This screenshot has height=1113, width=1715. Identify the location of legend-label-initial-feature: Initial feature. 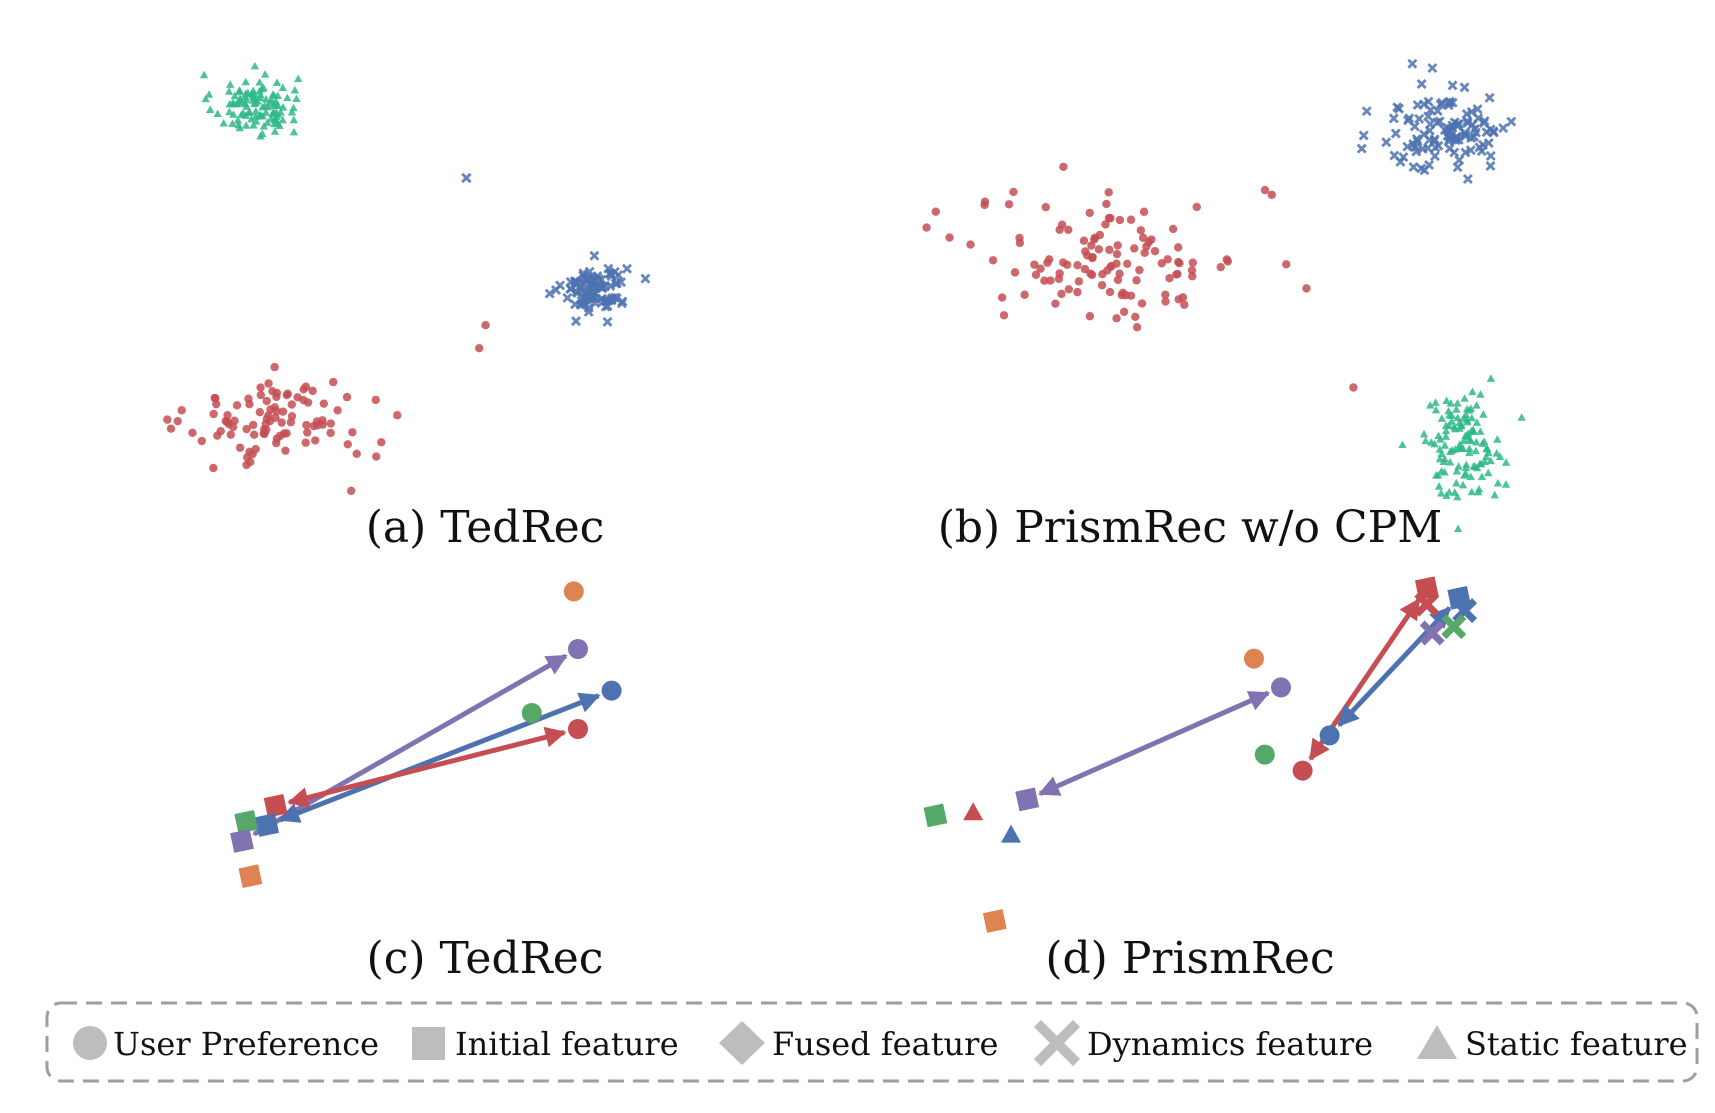
(567, 1044).